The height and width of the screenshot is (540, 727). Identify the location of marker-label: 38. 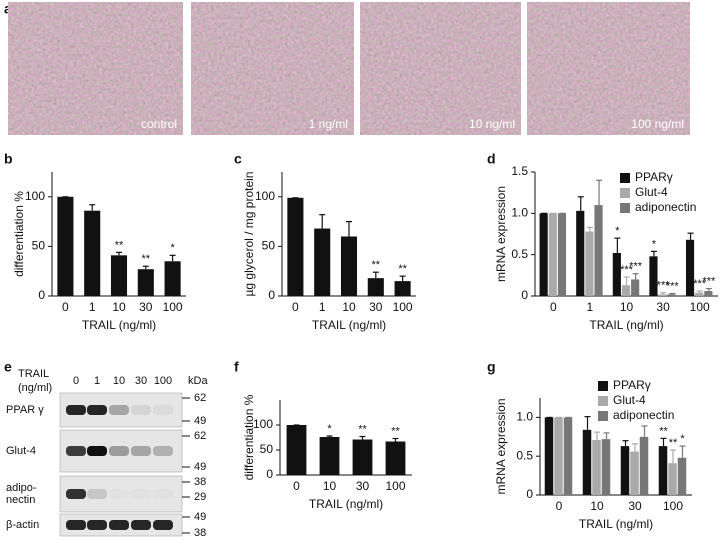
(200, 482).